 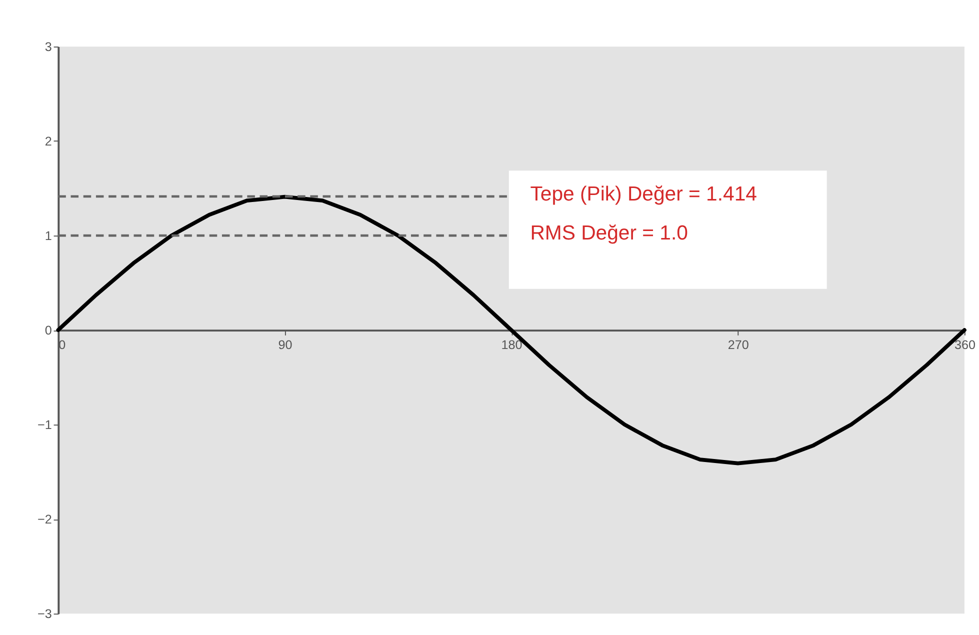 I want to click on x-tick-label: 360, so click(x=965, y=345).